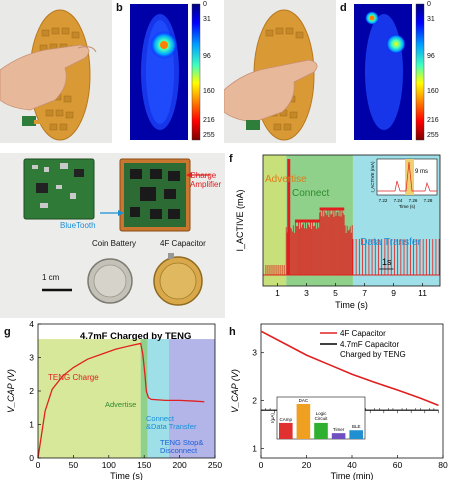 This screenshot has width=450, height=480. Describe the element at coordinates (389, 72) in the screenshot. I see `pressure-heatmap-d` at that location.